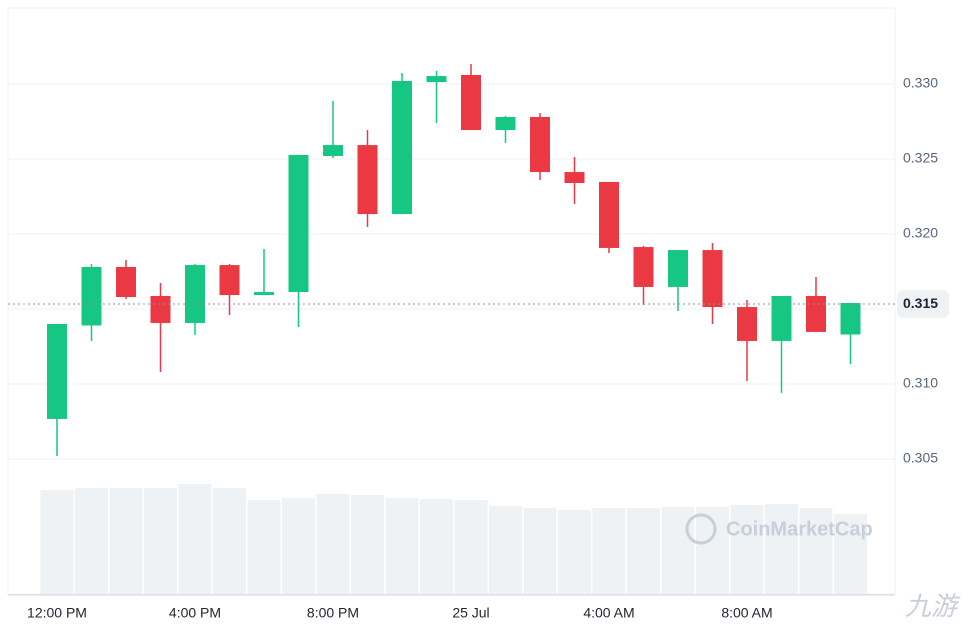 The width and height of the screenshot is (974, 631). I want to click on corner-watermark: 九游, so click(933, 606).